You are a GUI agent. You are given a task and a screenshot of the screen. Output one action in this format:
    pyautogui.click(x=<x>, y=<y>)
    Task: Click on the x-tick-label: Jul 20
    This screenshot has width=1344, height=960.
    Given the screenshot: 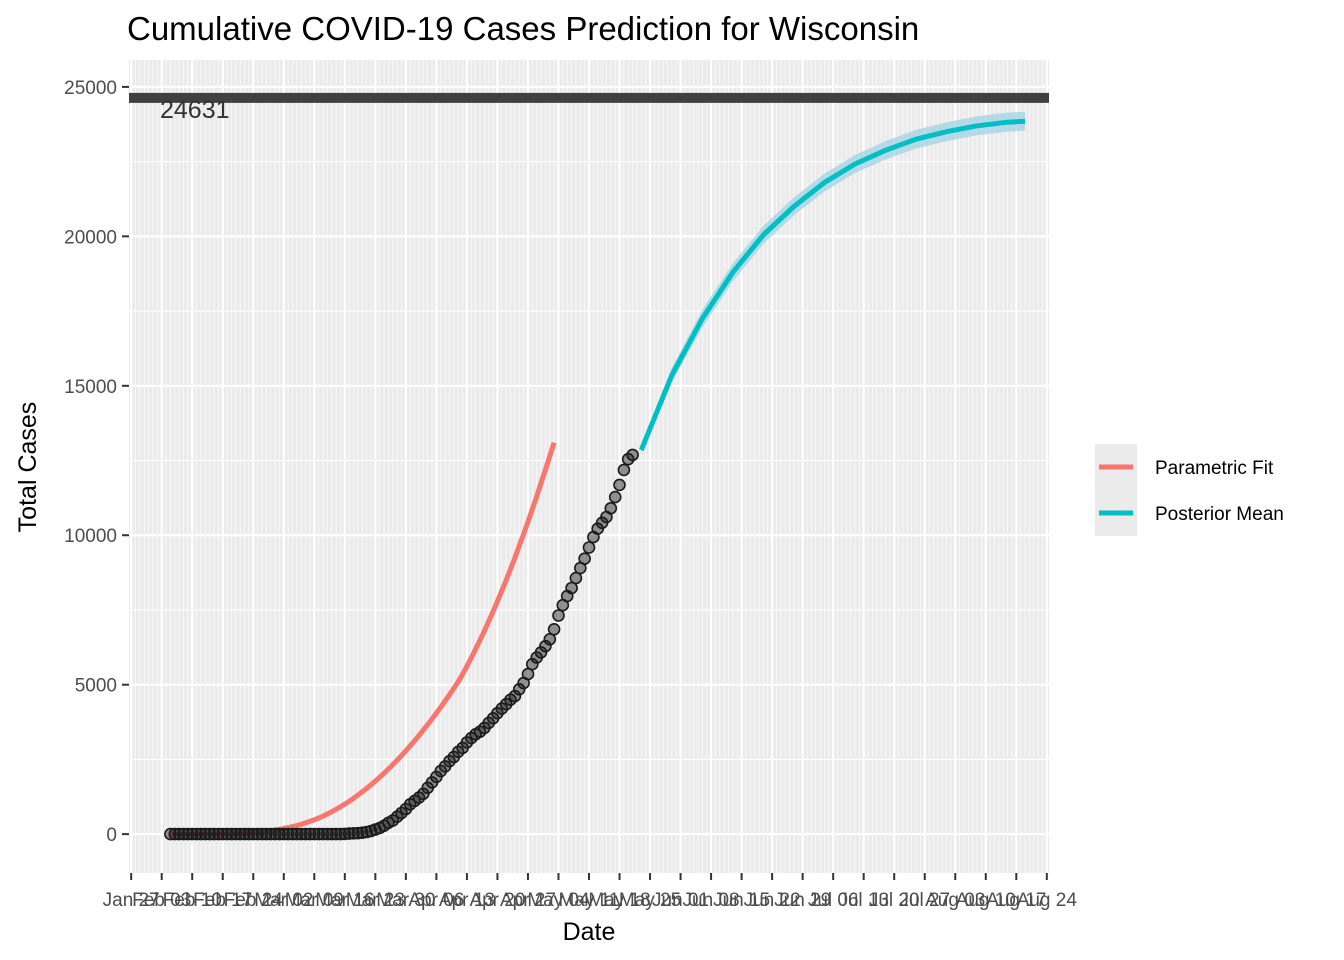 What is the action you would take?
    pyautogui.click(x=894, y=900)
    